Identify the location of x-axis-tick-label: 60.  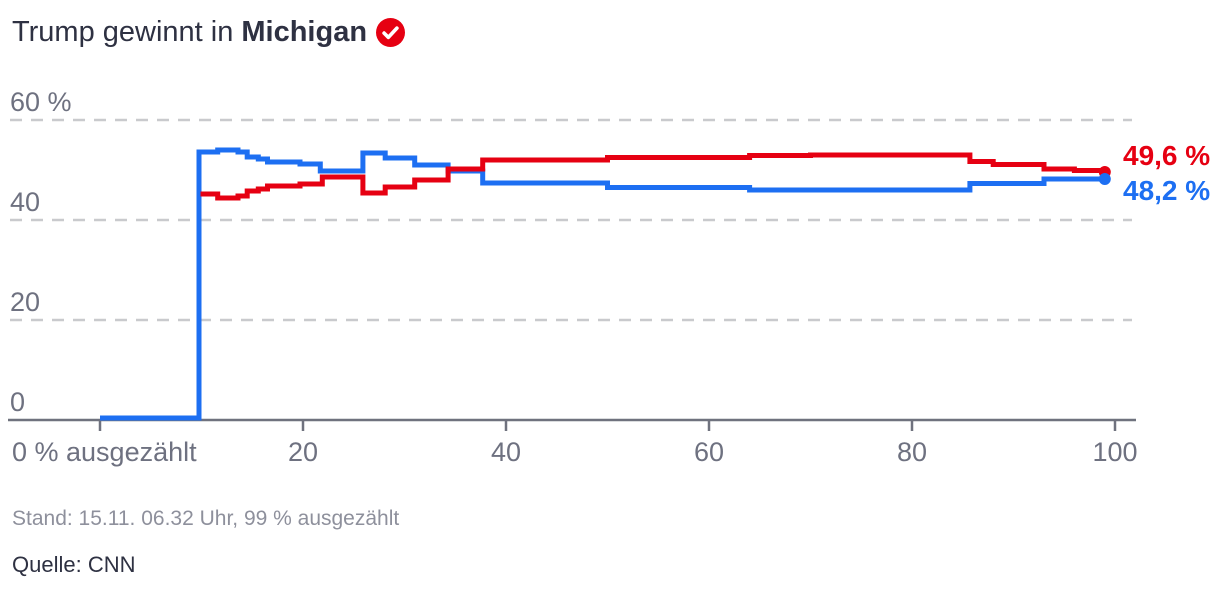
(709, 452).